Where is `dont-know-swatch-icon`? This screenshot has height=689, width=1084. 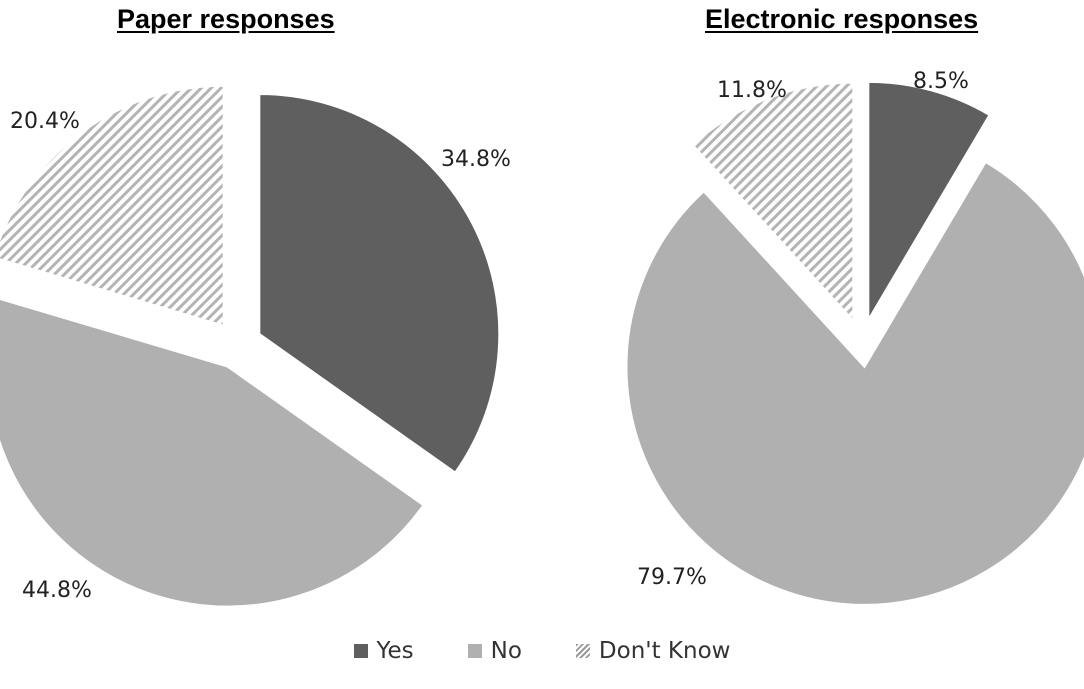
dont-know-swatch-icon is located at coordinates (582, 651).